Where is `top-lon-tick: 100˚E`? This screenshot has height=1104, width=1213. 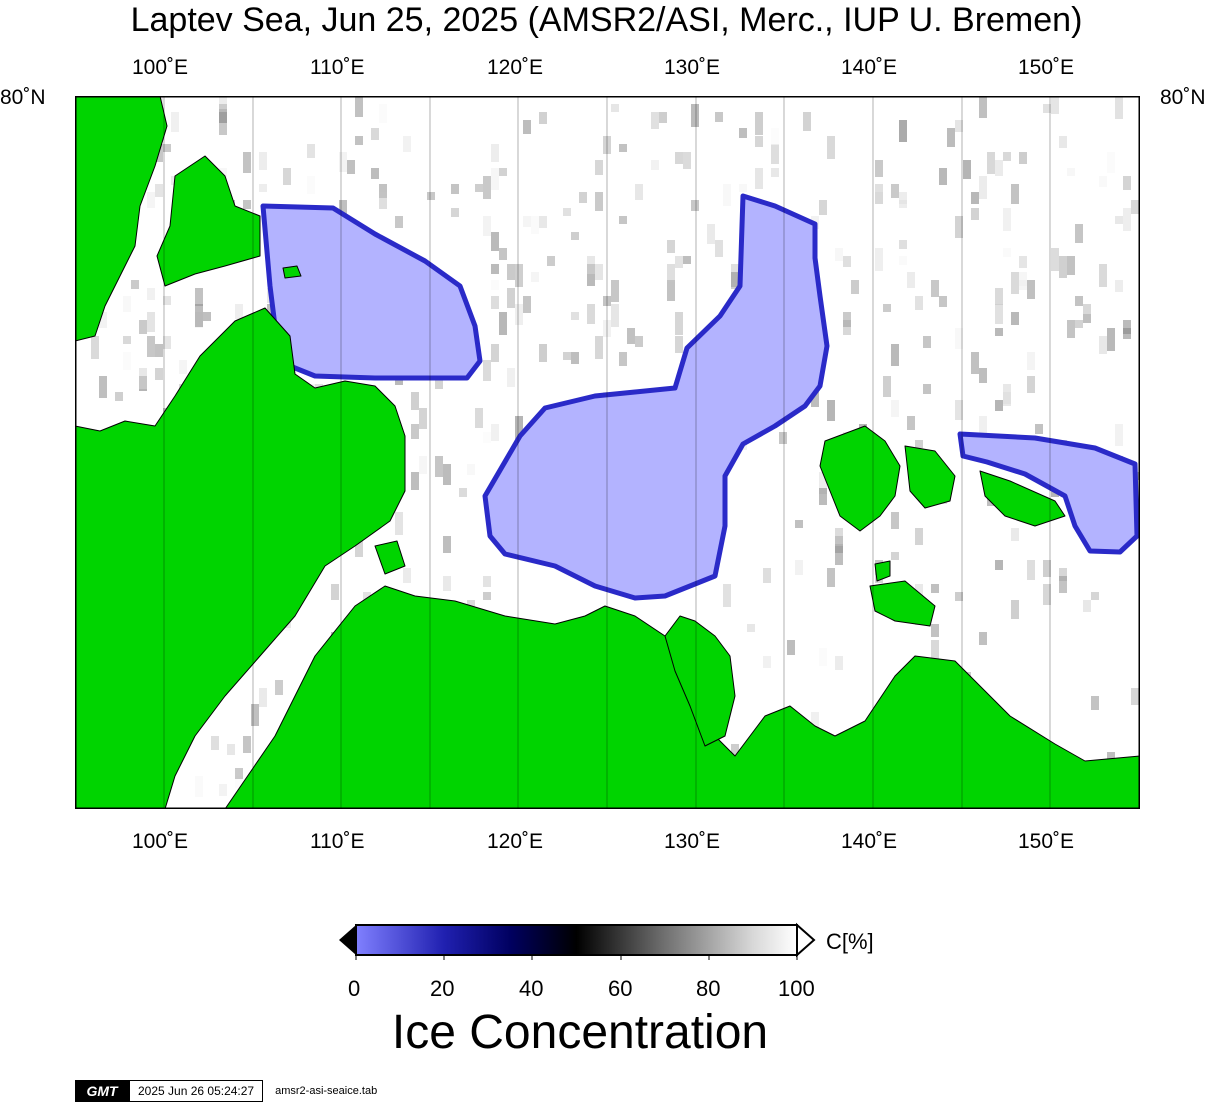 top-lon-tick: 100˚E is located at coordinates (160, 67).